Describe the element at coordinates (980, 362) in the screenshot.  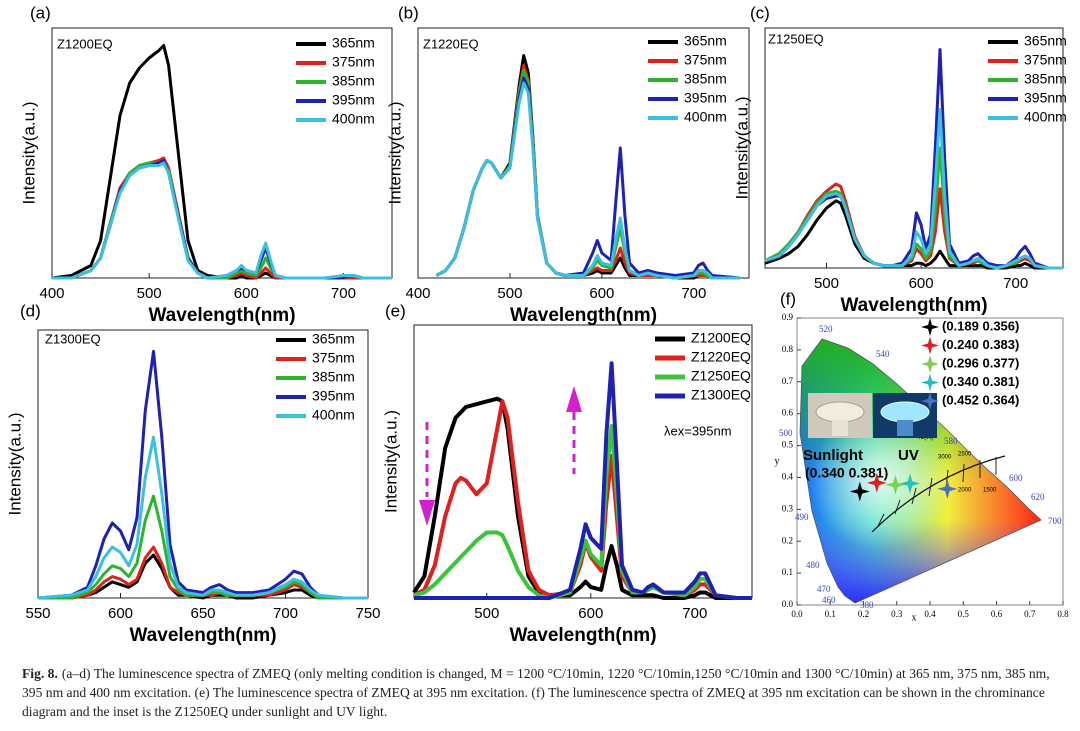
I see `legend-label: (0.296 0.377)` at that location.